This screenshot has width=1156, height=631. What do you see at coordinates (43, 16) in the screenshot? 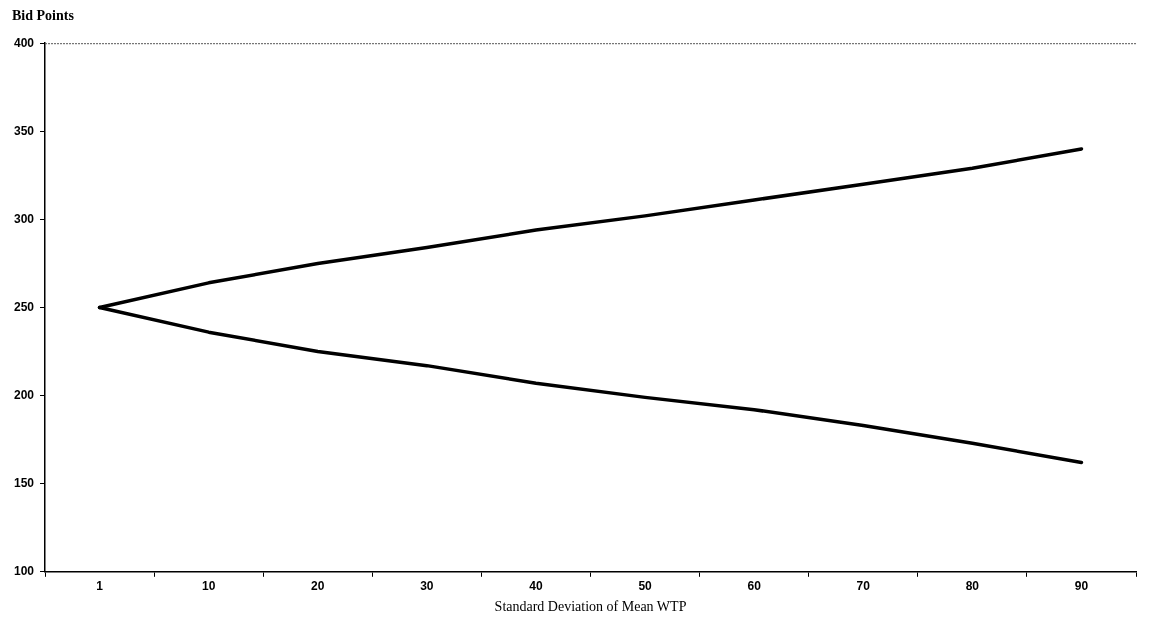
I see `y-axis-title: Bid Points` at bounding box center [43, 16].